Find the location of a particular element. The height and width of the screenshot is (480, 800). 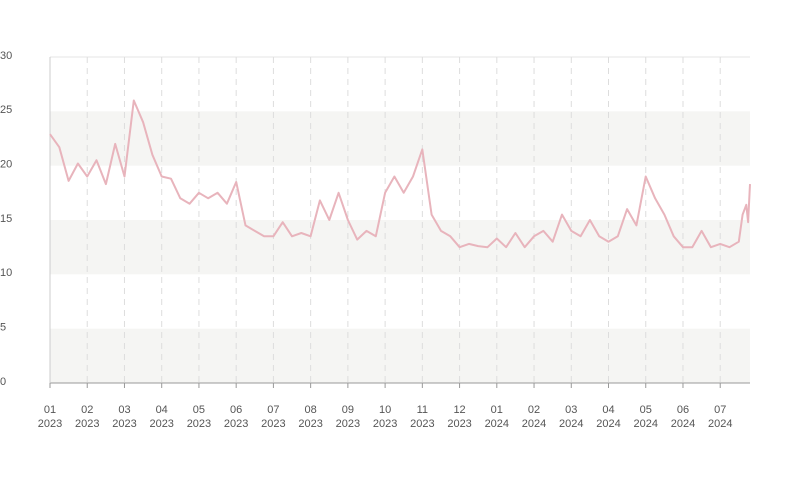

x-tick-label: 07 2023 is located at coordinates (273, 417).